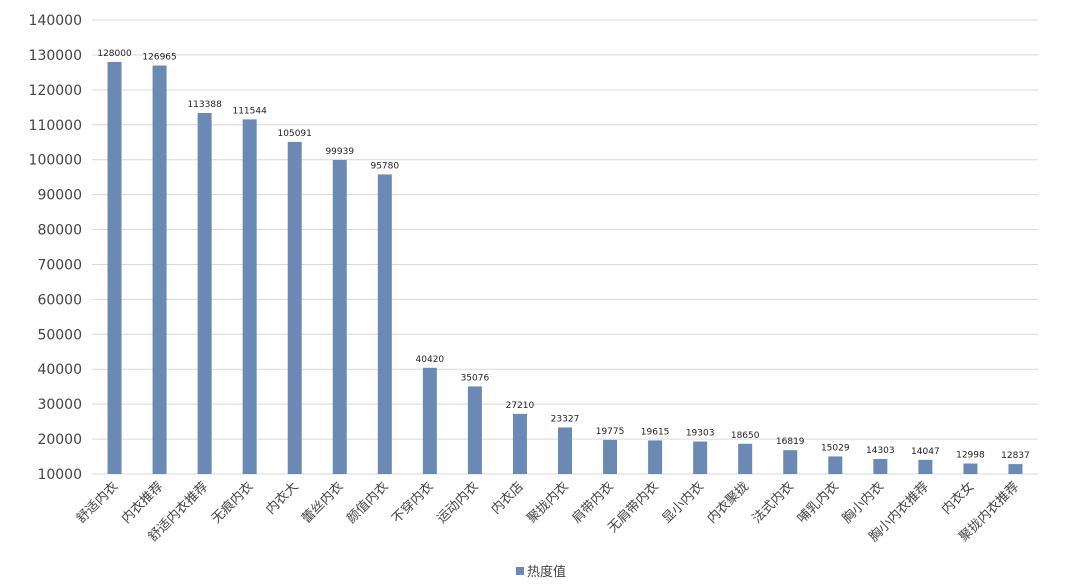 This screenshot has width=1080, height=588. Describe the element at coordinates (282, 498) in the screenshot. I see `x-tick-label: 内衣大` at that location.